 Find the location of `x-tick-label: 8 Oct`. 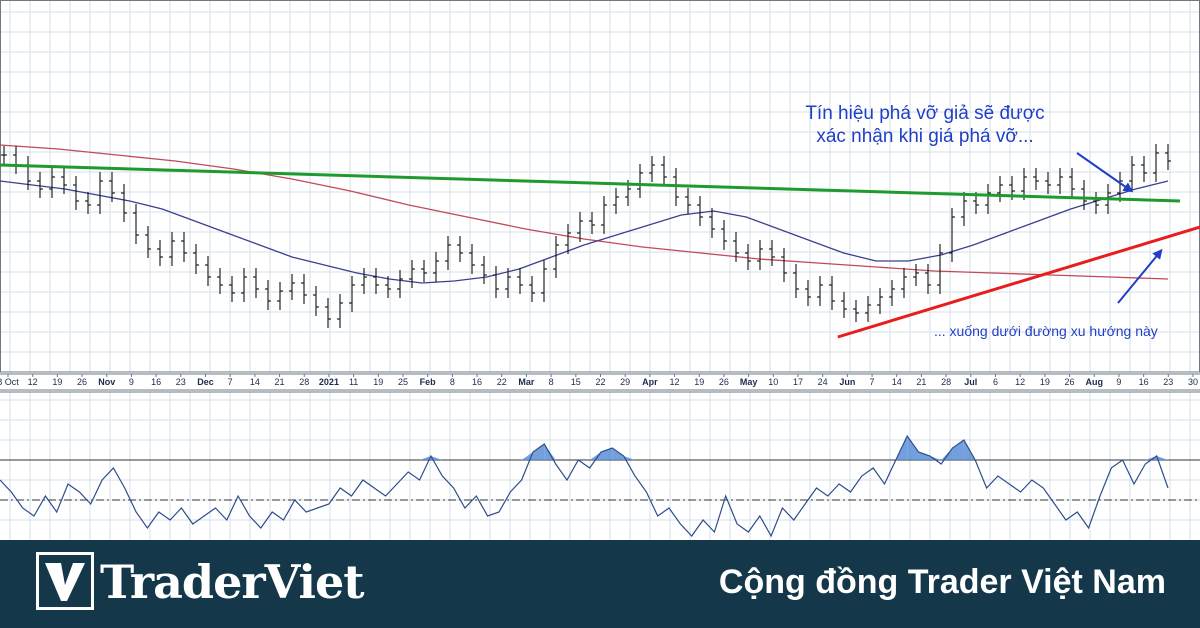

x-tick-label: 8 Oct is located at coordinates (9, 382).